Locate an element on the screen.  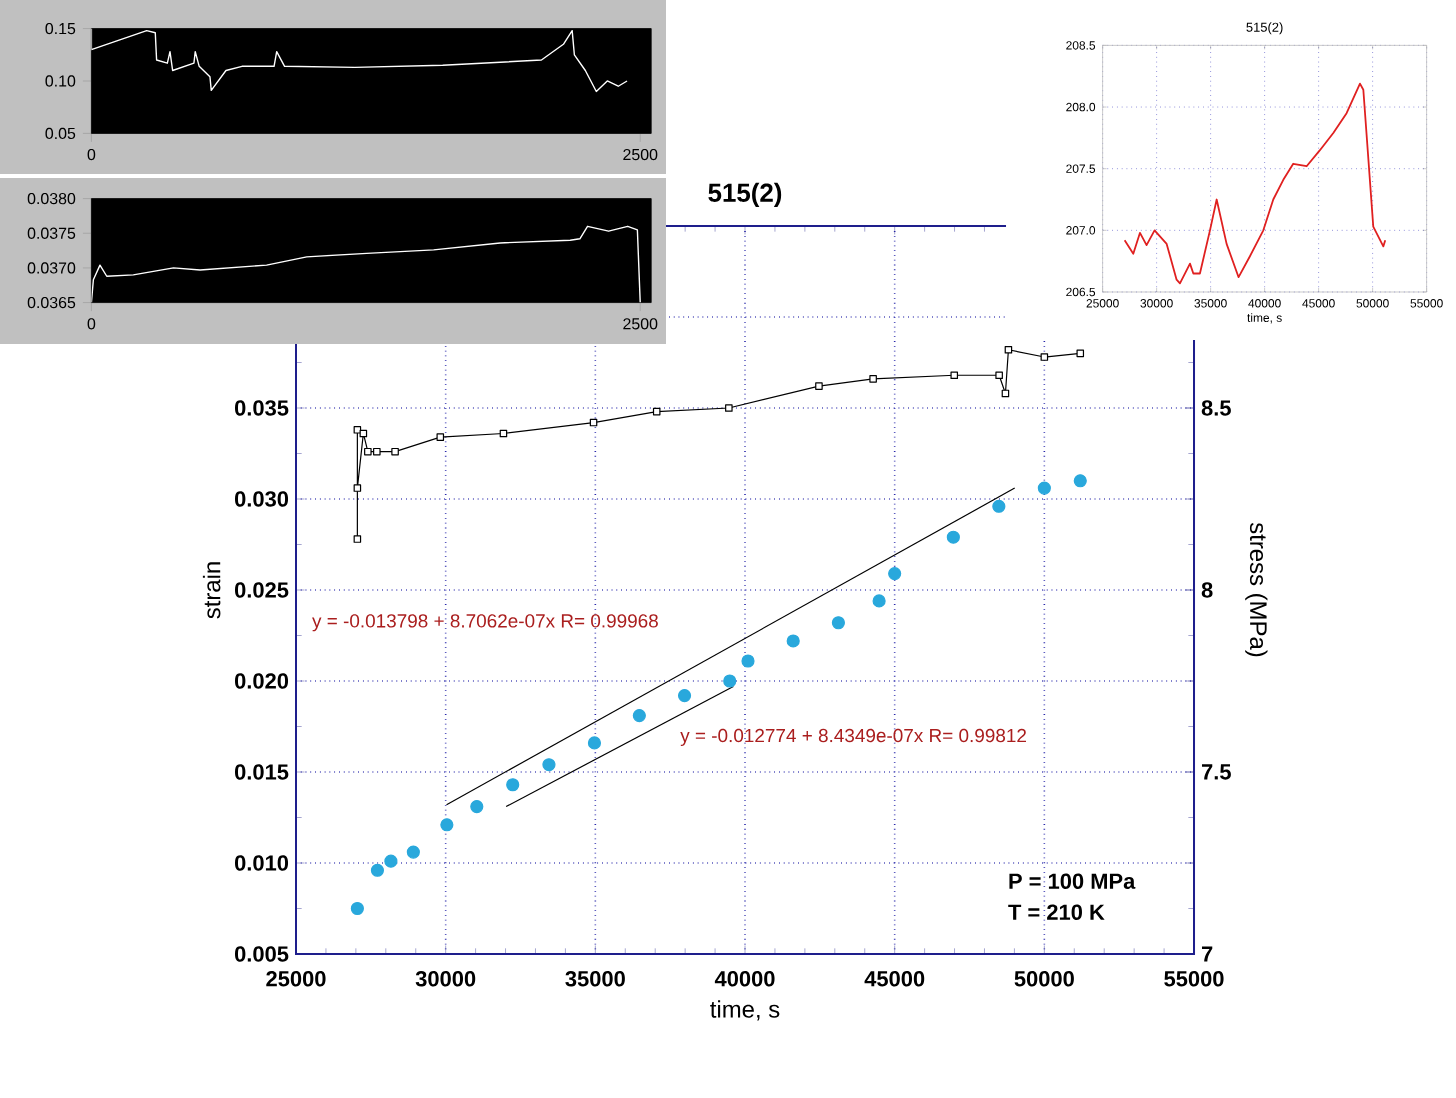
x-axis-title: time, s is located at coordinates (745, 1010).